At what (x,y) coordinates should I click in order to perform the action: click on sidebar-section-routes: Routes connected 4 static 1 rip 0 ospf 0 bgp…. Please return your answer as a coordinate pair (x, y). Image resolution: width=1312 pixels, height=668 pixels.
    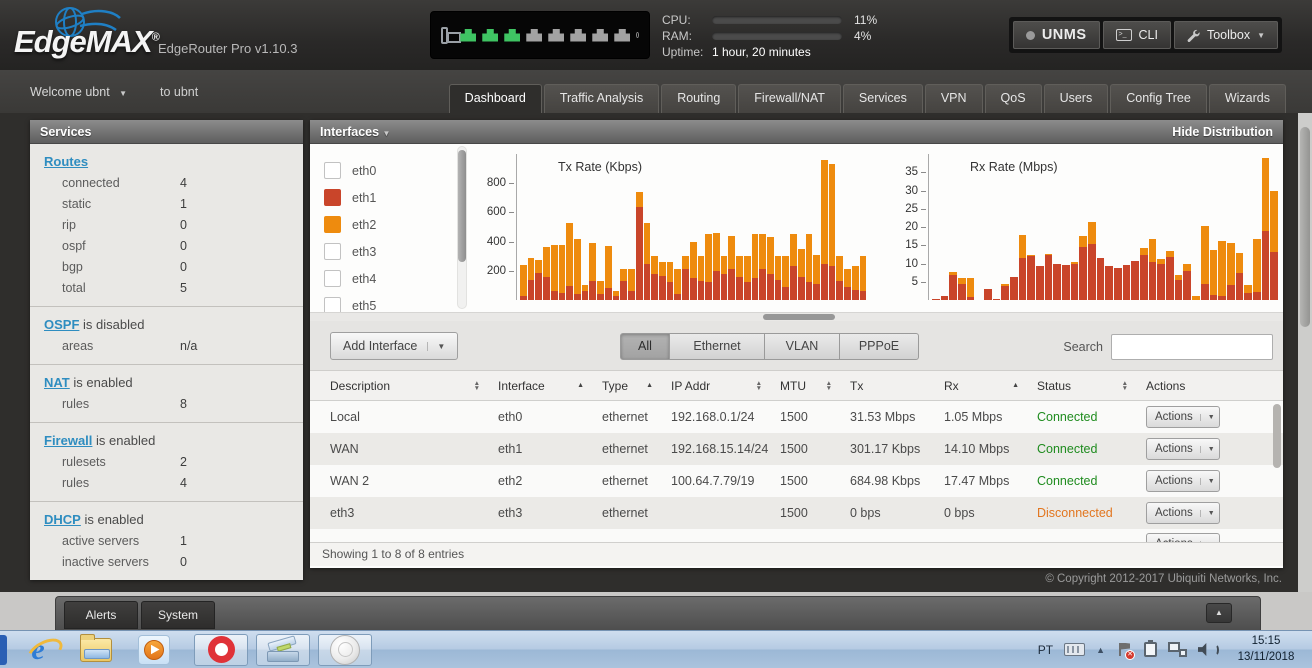
    Looking at the image, I should click on (166, 225).